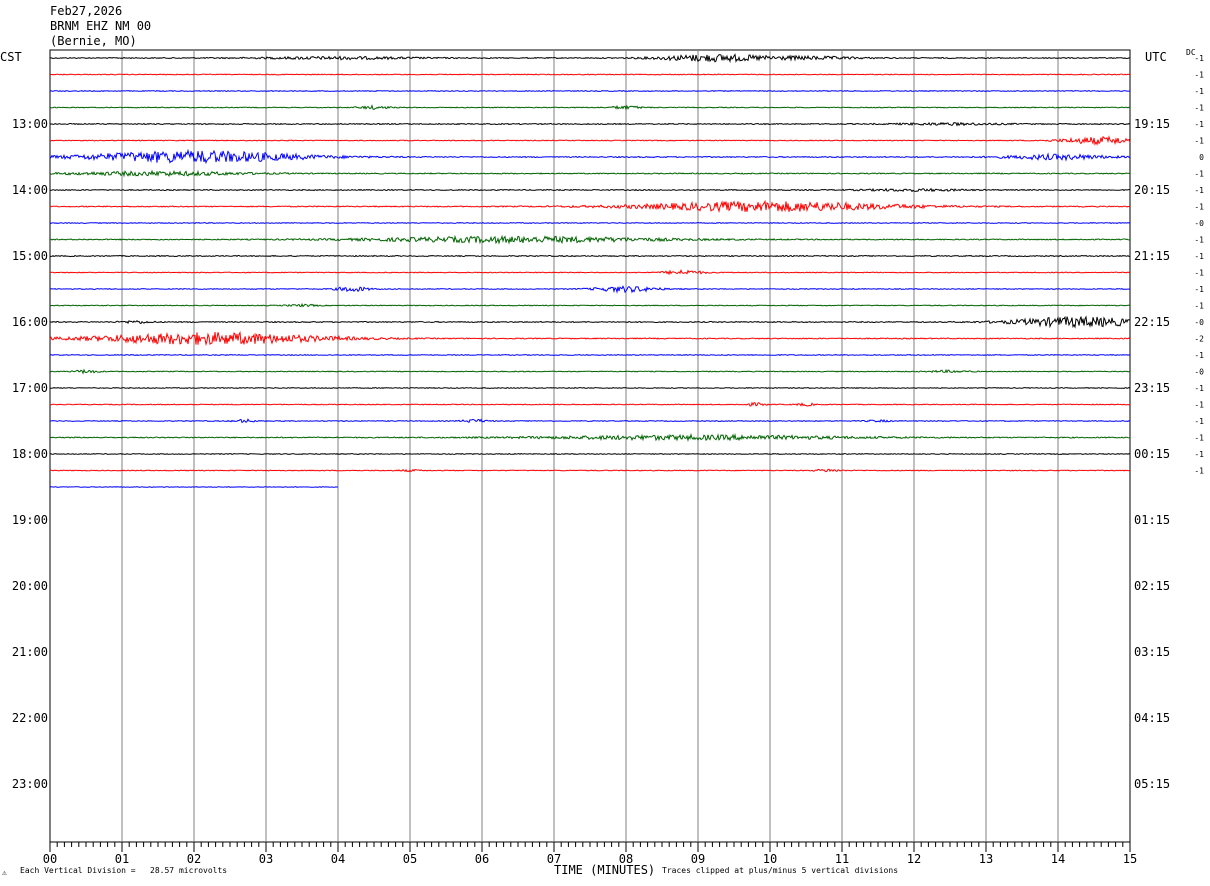 The height and width of the screenshot is (886, 1210). What do you see at coordinates (1199, 339) in the screenshot?
I see `dc-offset-label: -2` at bounding box center [1199, 339].